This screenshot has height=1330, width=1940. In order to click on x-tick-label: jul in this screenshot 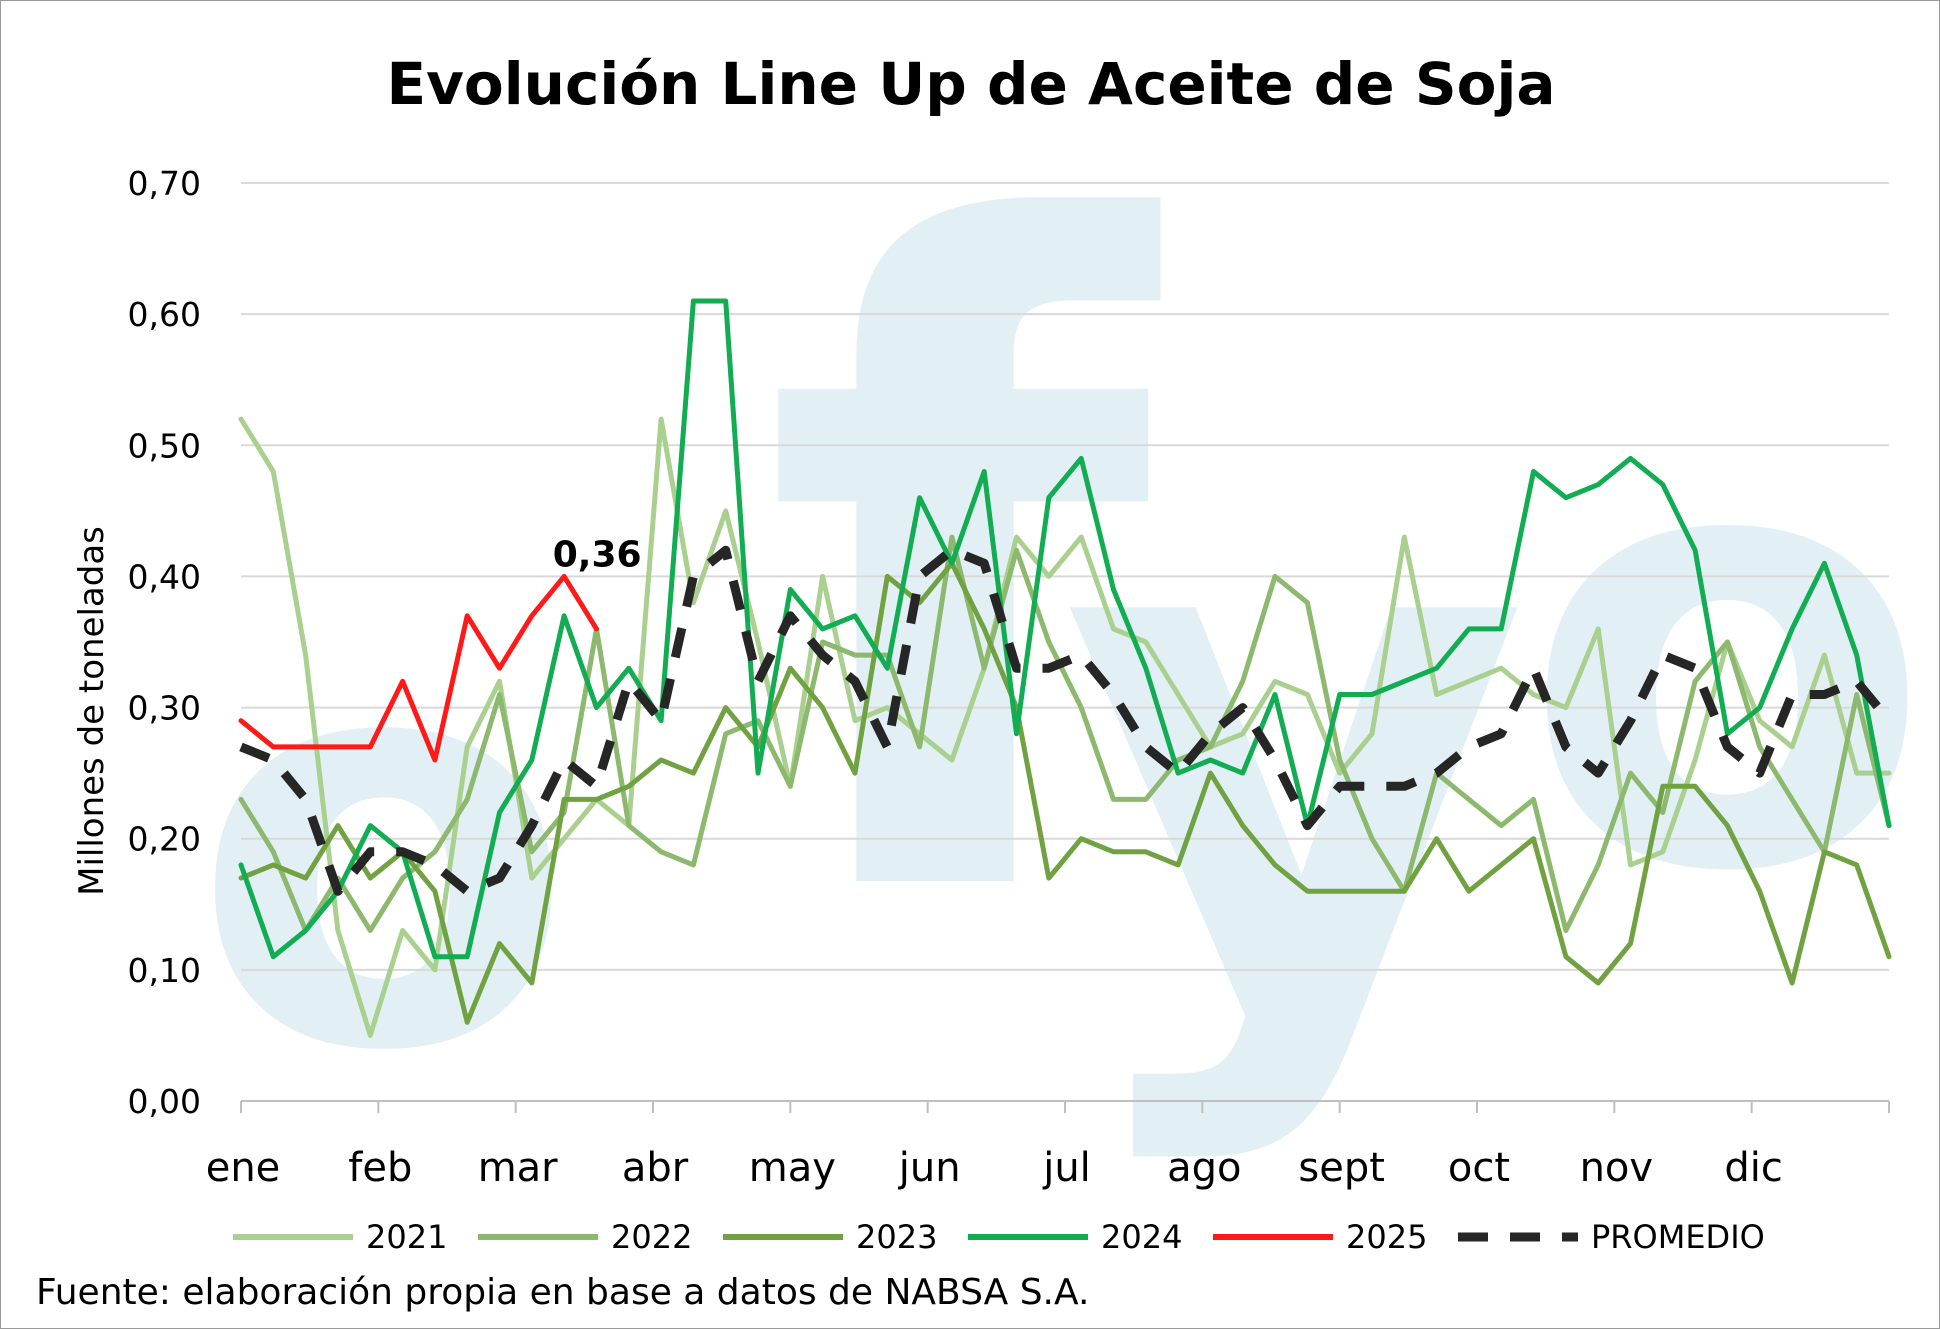, I will do `click(1066, 1168)`.